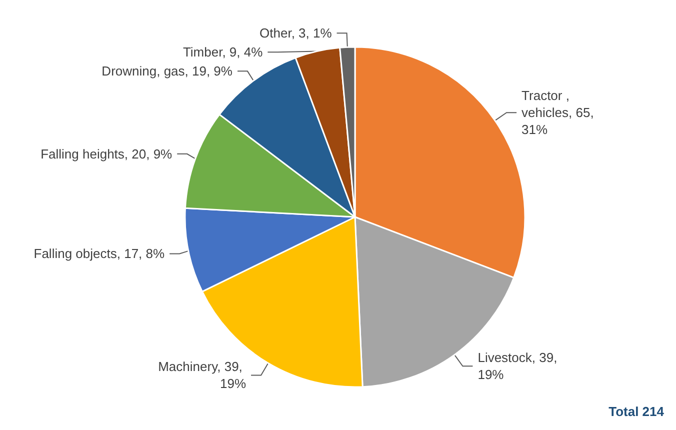  I want to click on slice-label: Tractor , vehicles, 65, 31%, so click(560, 113).